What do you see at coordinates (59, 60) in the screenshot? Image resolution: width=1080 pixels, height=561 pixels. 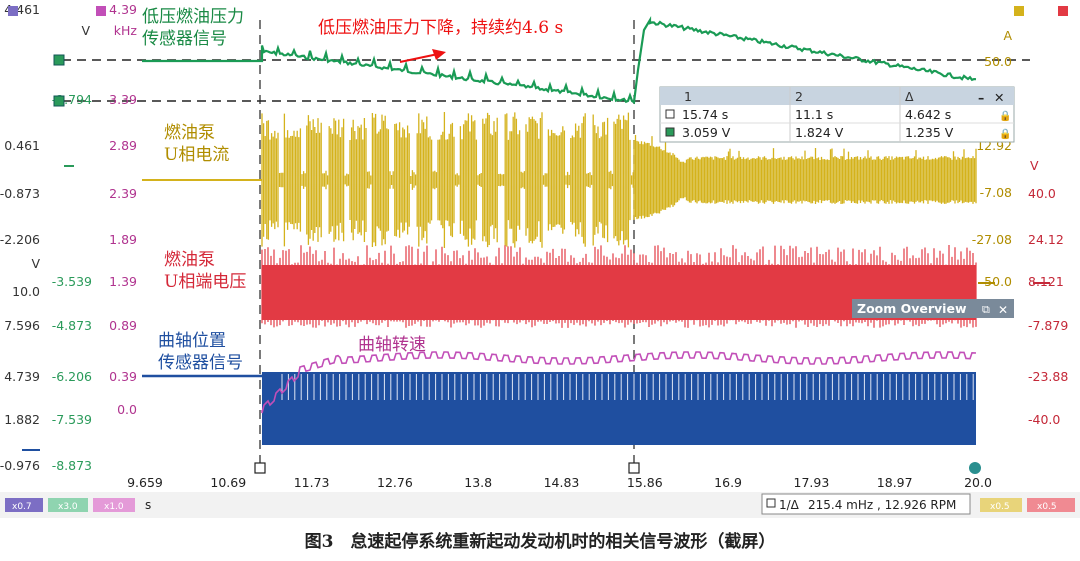 I see `cursor-marker-upper` at bounding box center [59, 60].